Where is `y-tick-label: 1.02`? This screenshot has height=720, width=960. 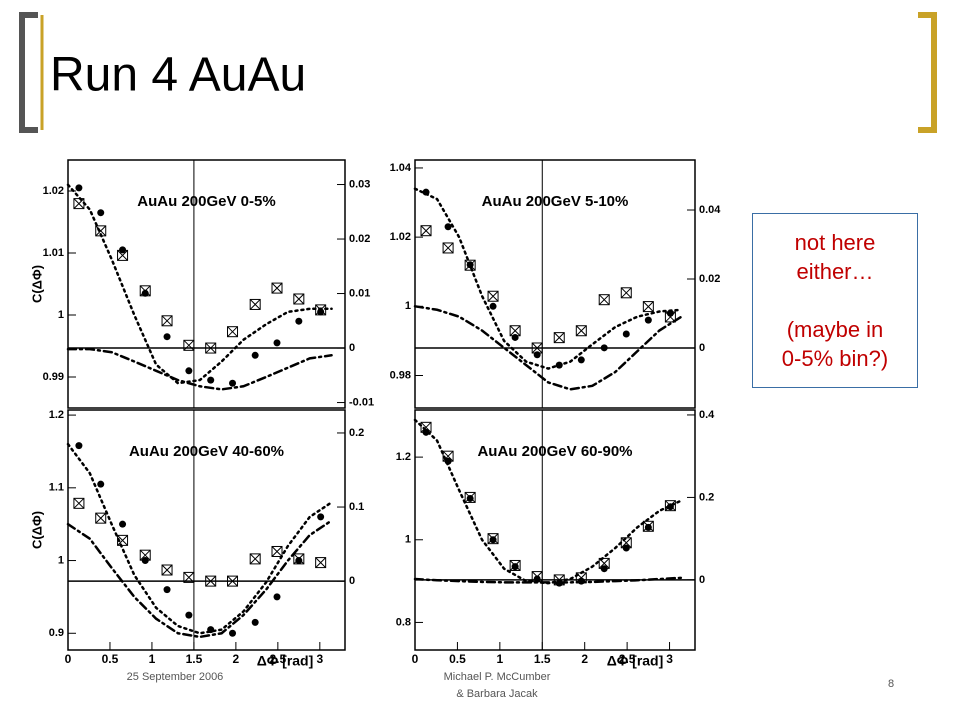
y-tick-label: 1.02 is located at coordinates (400, 237).